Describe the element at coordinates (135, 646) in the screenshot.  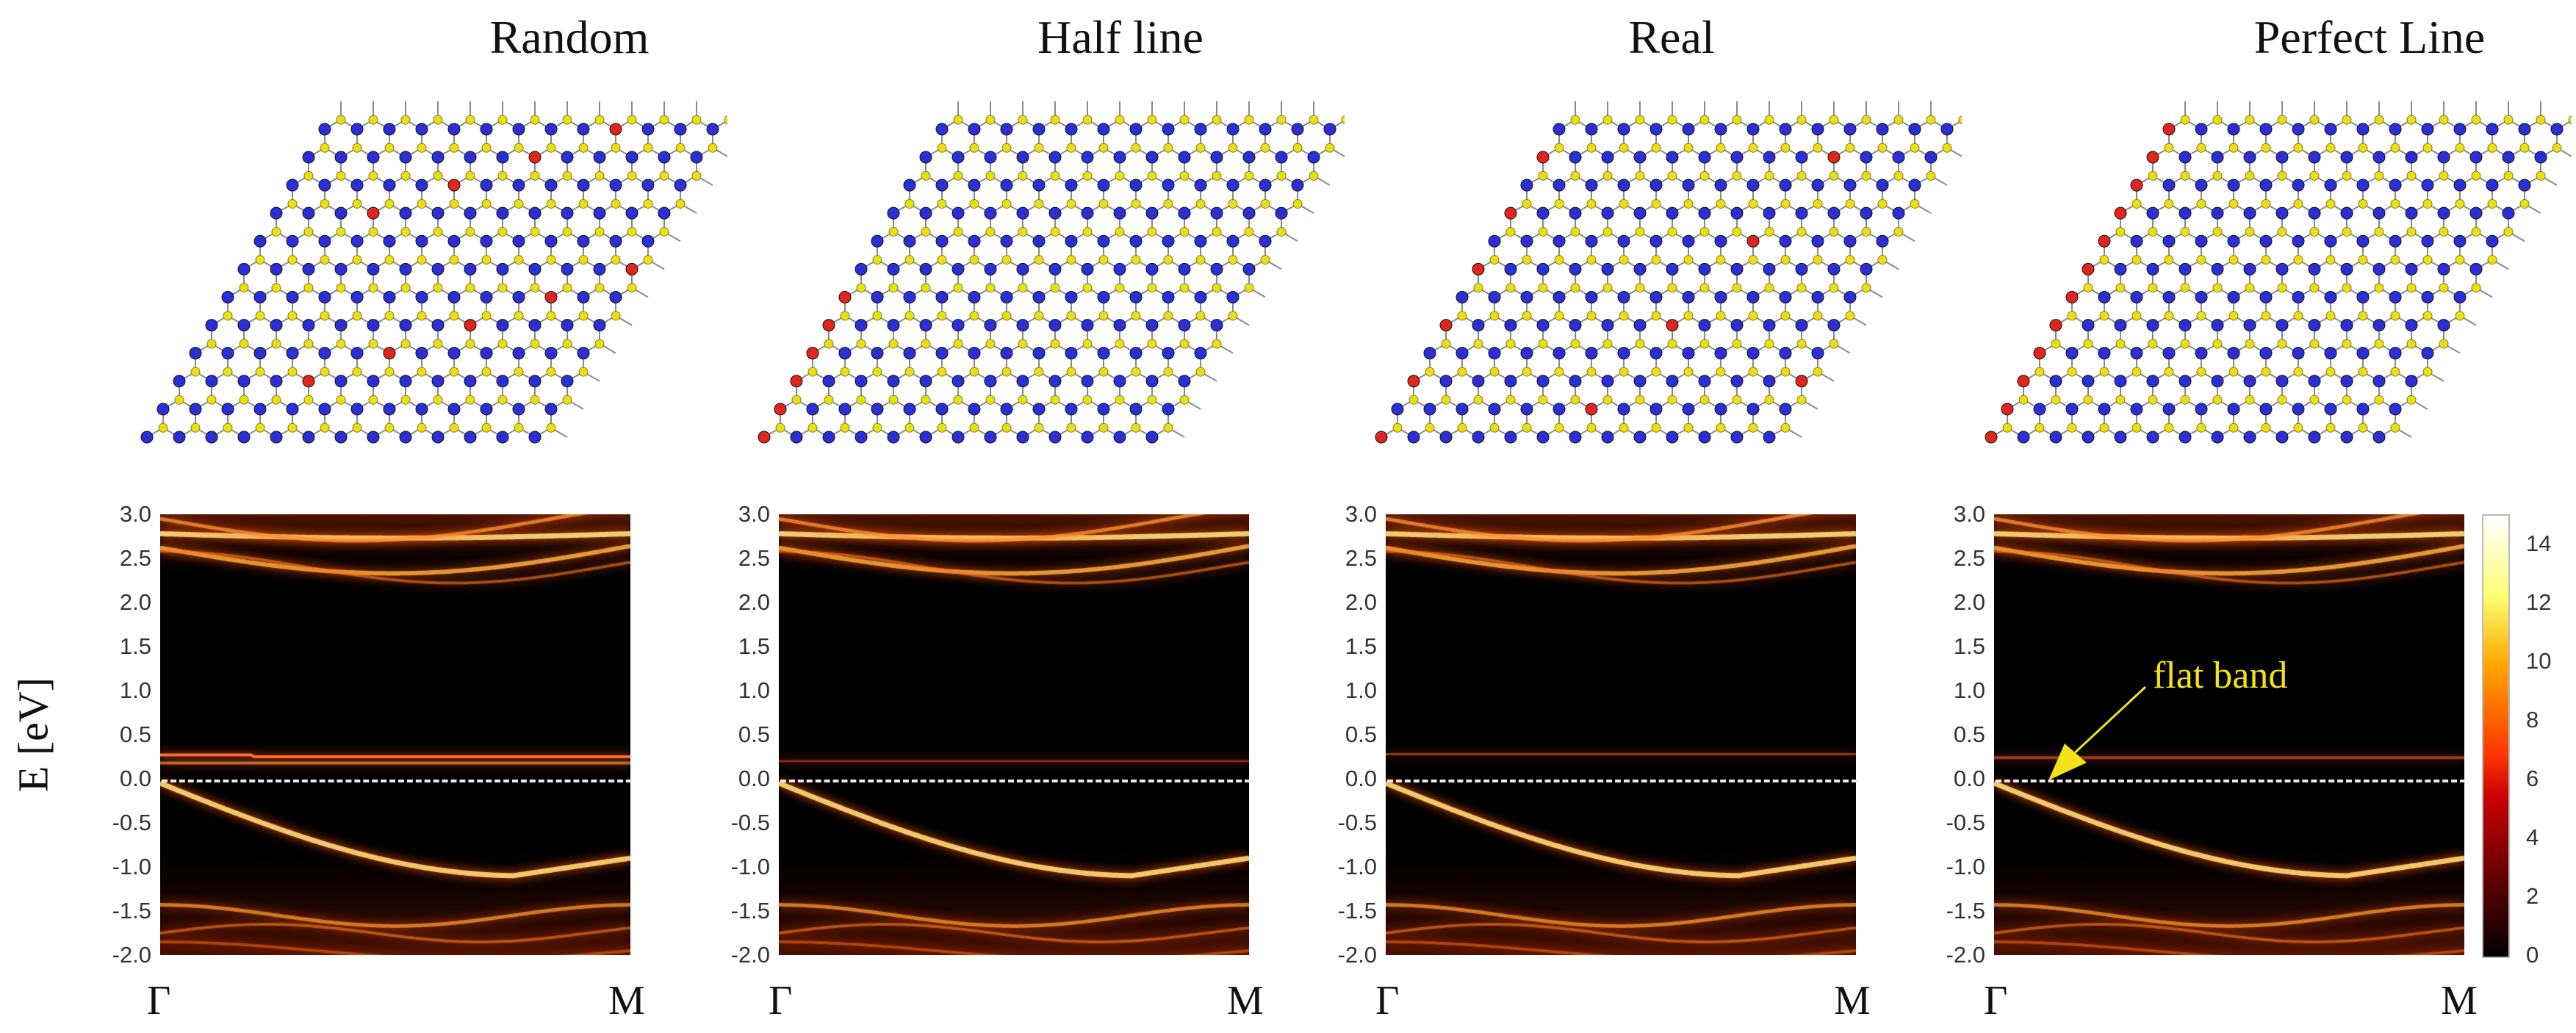
I see `y-tick-label: 1.5` at that location.